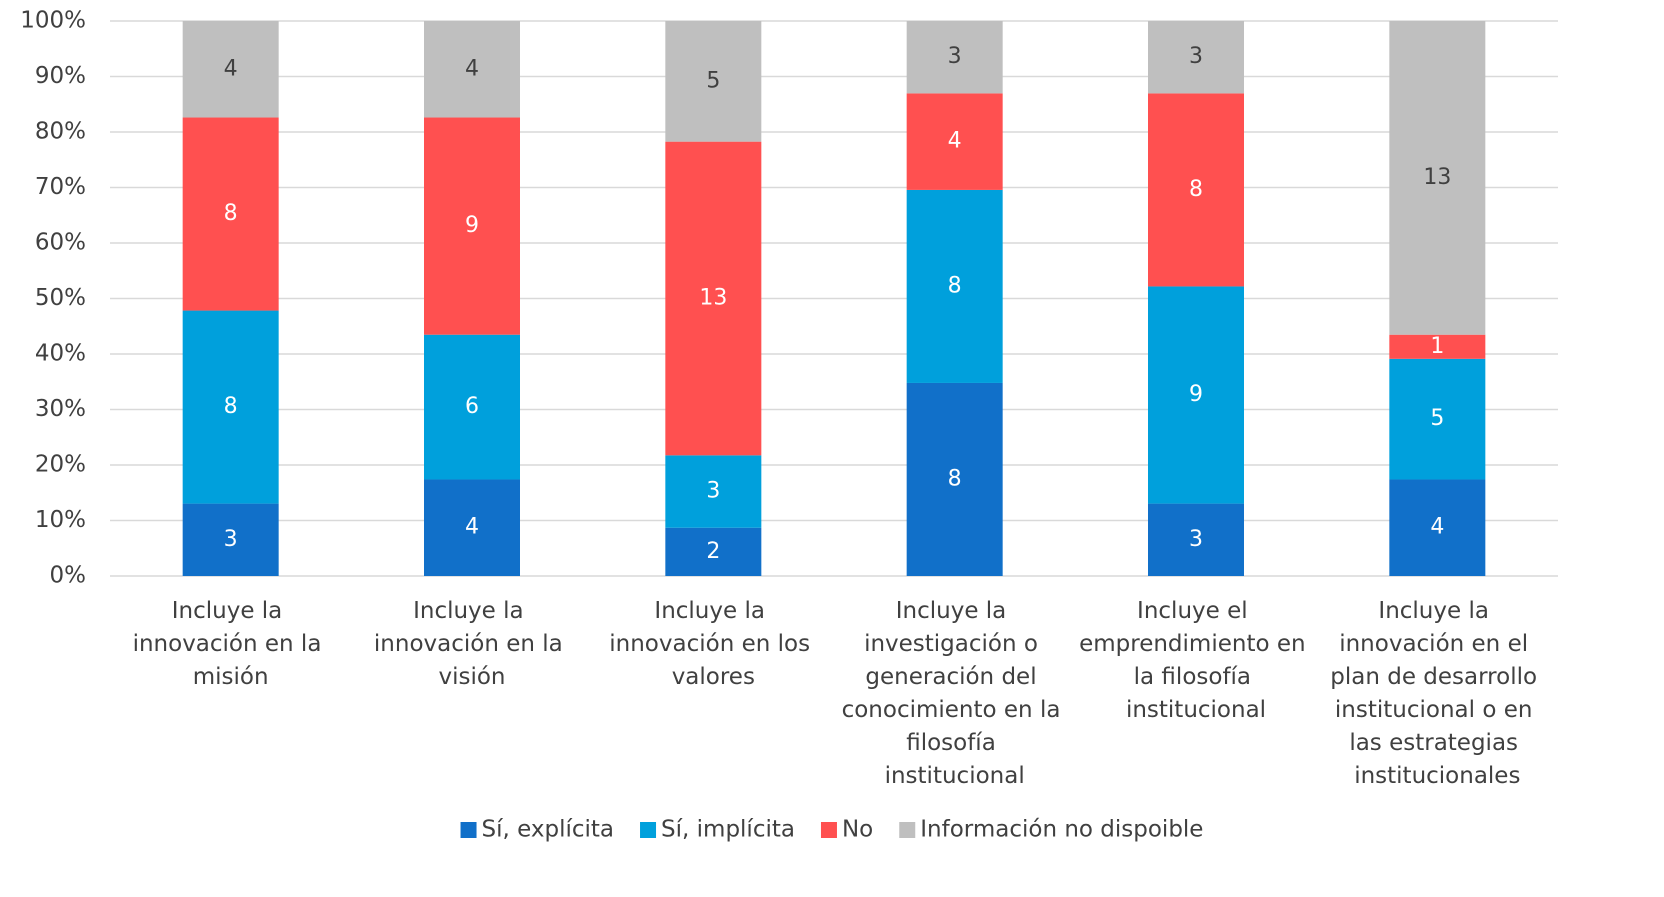 The image size is (1664, 897). What do you see at coordinates (60, 520) in the screenshot?
I see `y-tick-label: 10%` at bounding box center [60, 520].